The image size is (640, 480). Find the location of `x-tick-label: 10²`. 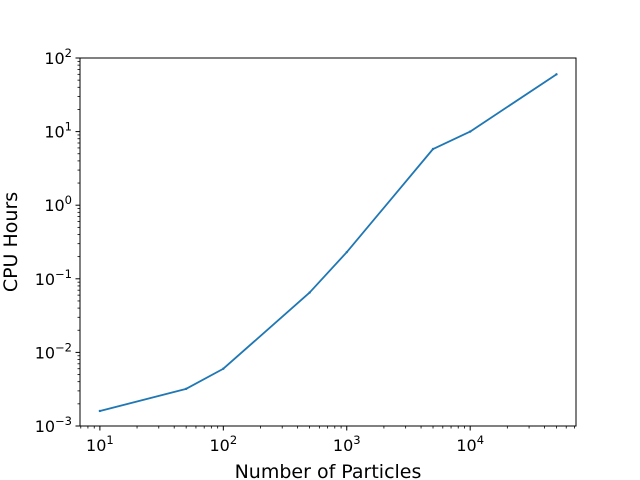

x-tick-label: 10² is located at coordinates (223, 444).